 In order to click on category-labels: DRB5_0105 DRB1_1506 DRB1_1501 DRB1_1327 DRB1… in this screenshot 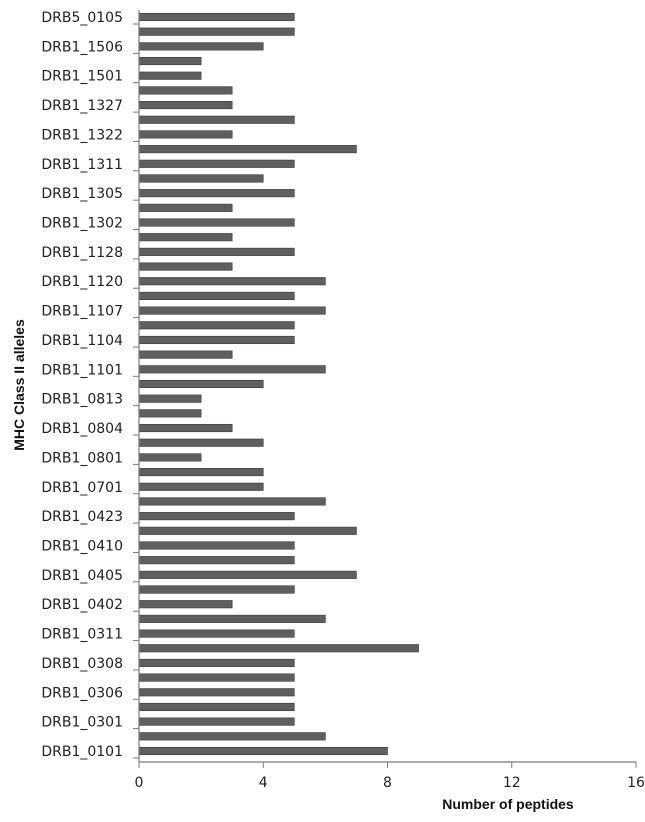, I will do `click(90, 385)`.